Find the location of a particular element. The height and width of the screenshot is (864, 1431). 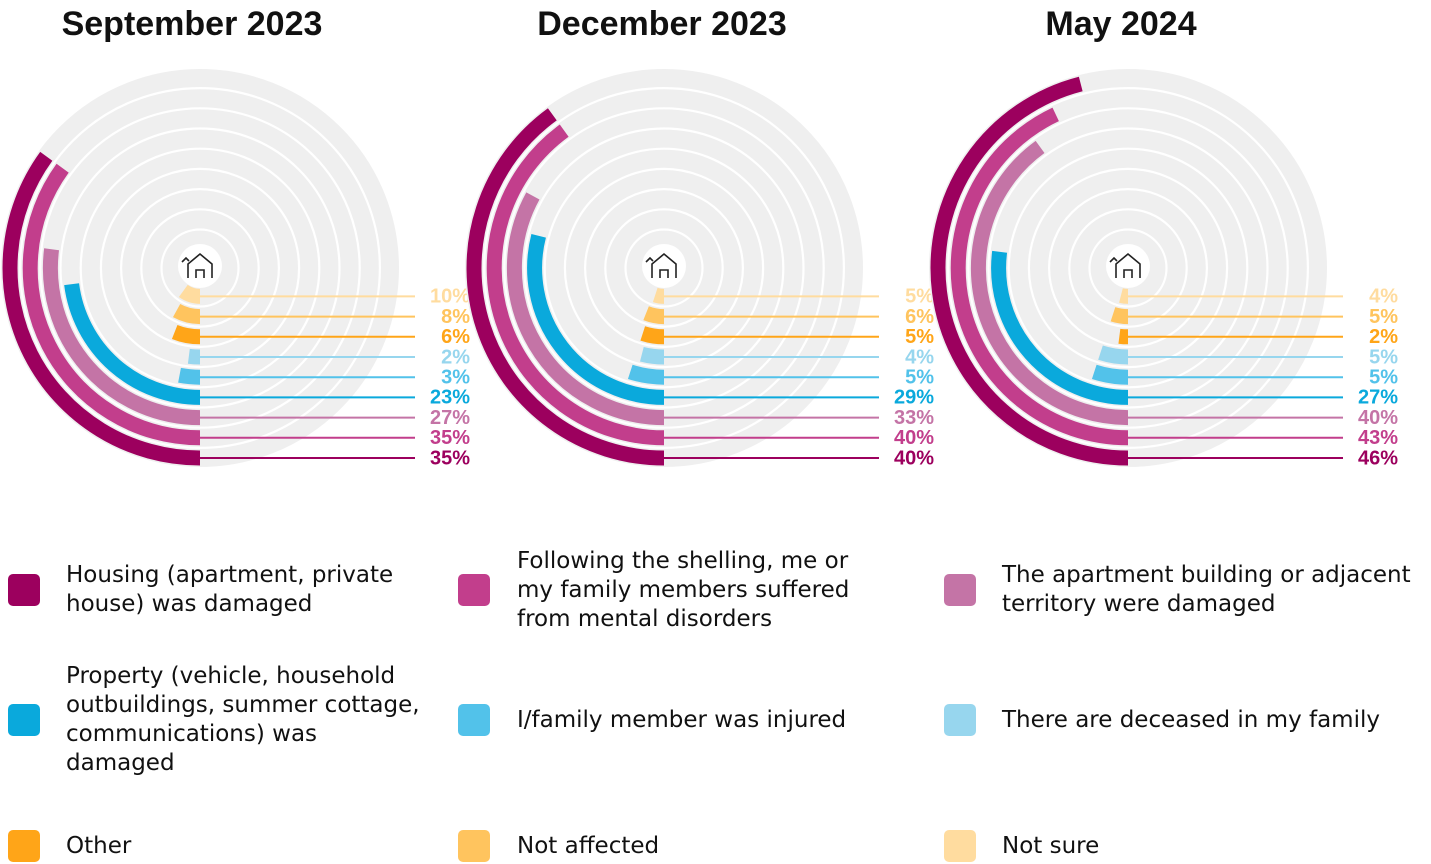

value-label: 43% is located at coordinates (1378, 438).